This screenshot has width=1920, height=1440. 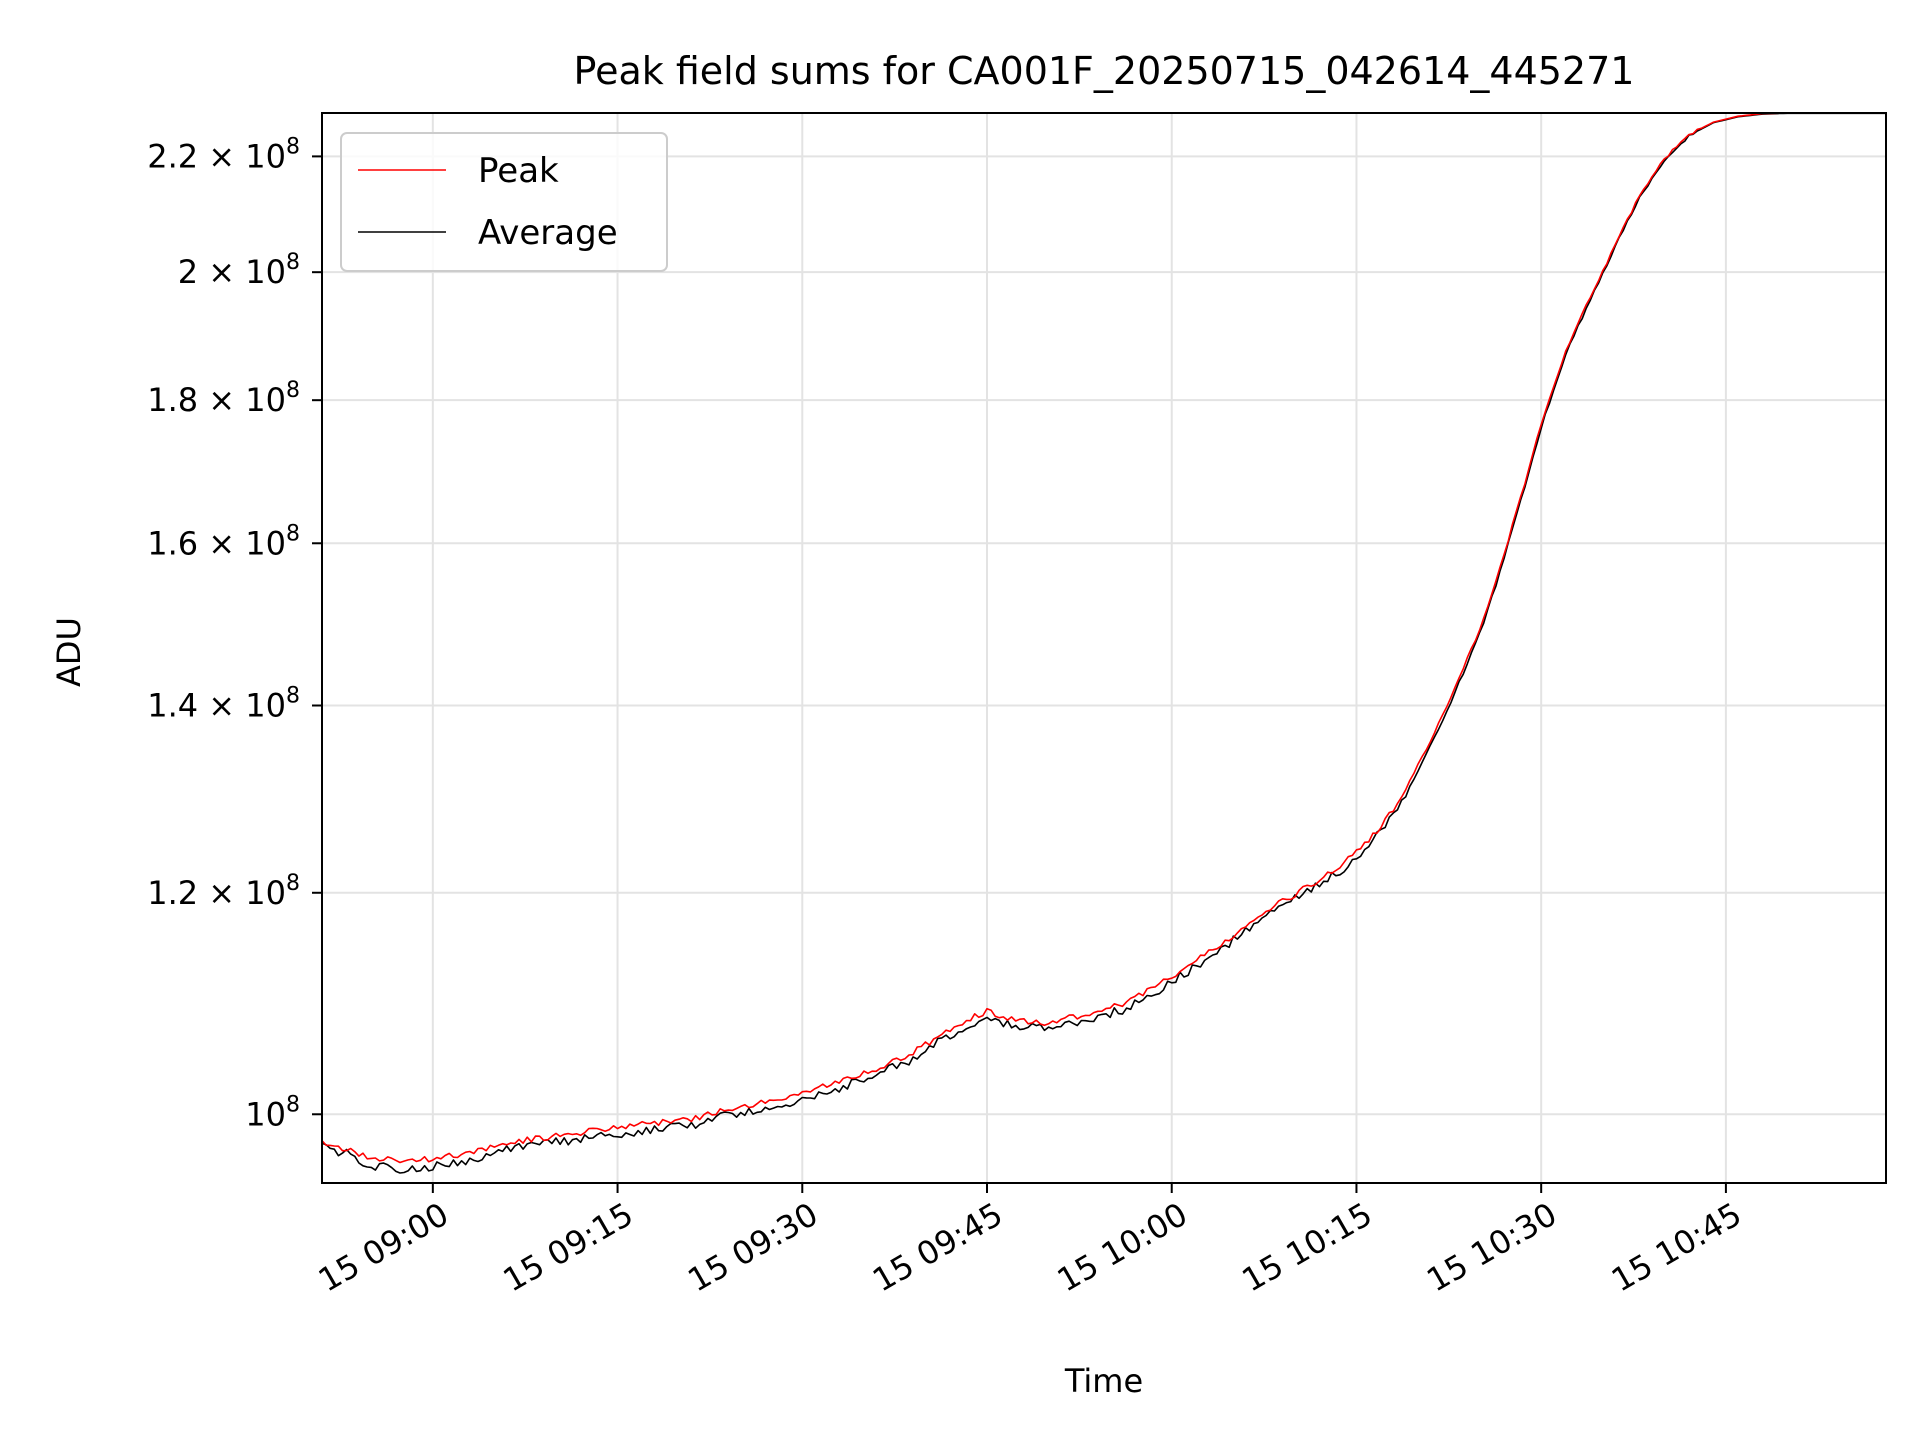 I want to click on legend-label-average: Average, so click(x=548, y=233).